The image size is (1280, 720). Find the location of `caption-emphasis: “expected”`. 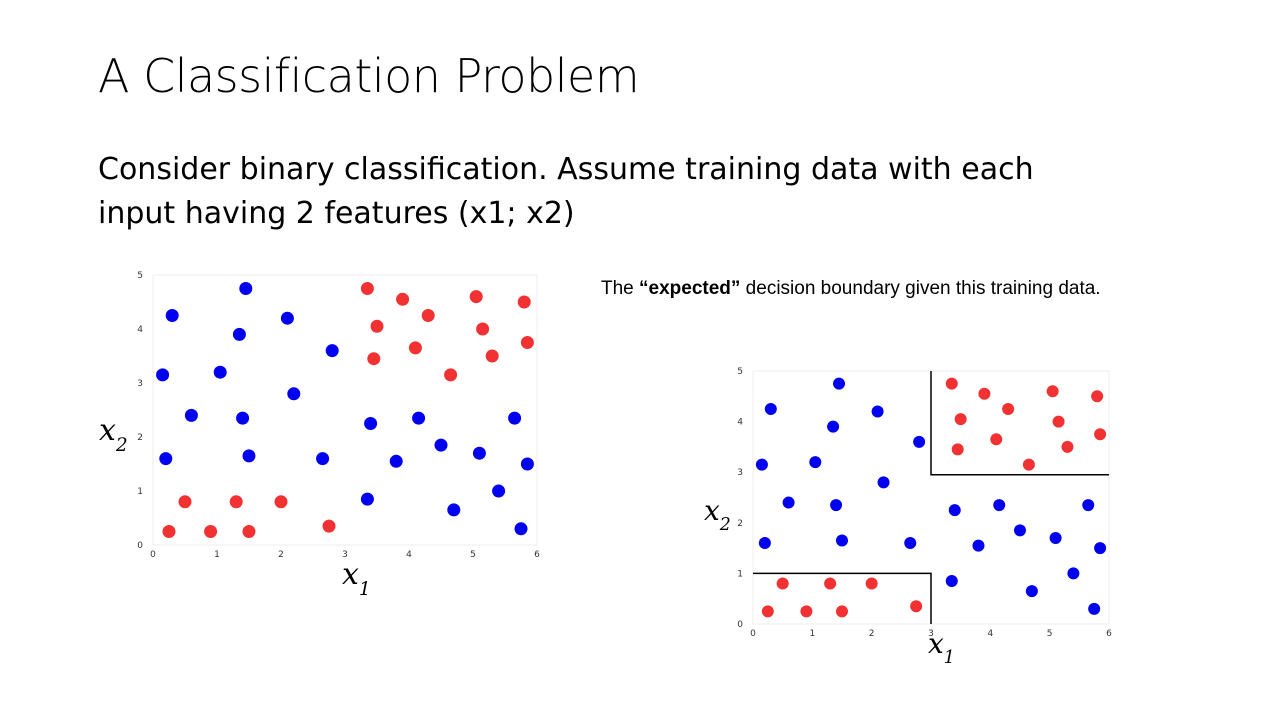

caption-emphasis: “expected” is located at coordinates (690, 288).